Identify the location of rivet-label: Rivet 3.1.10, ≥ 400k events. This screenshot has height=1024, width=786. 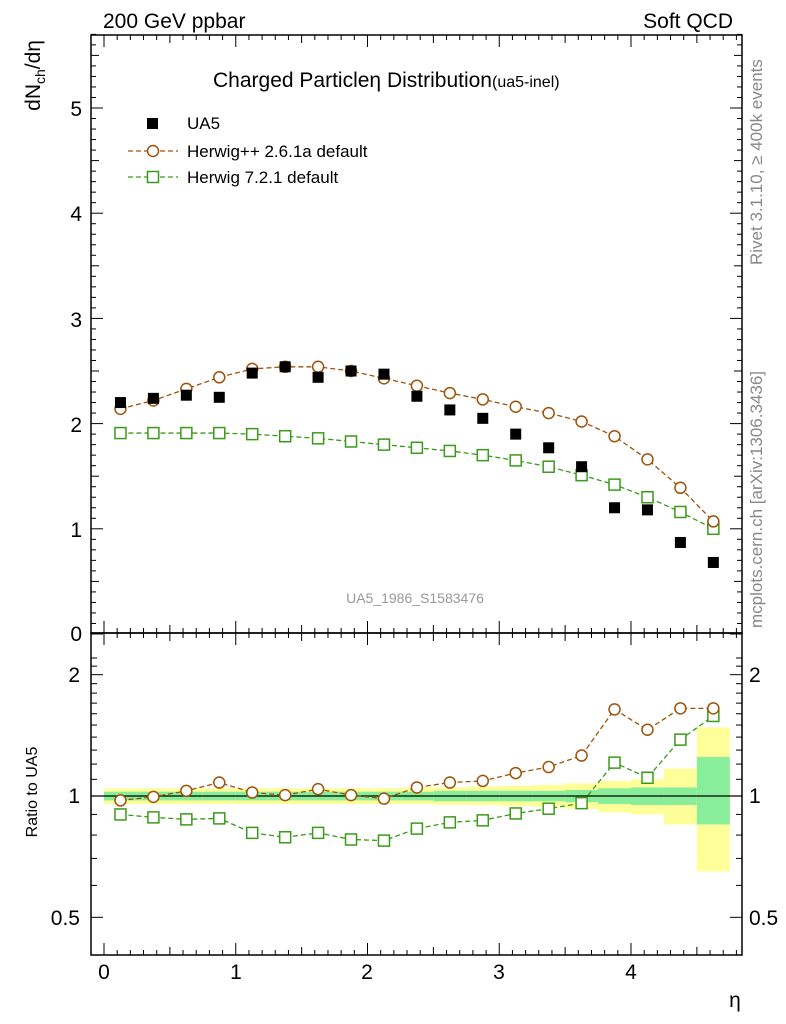
(756, 162).